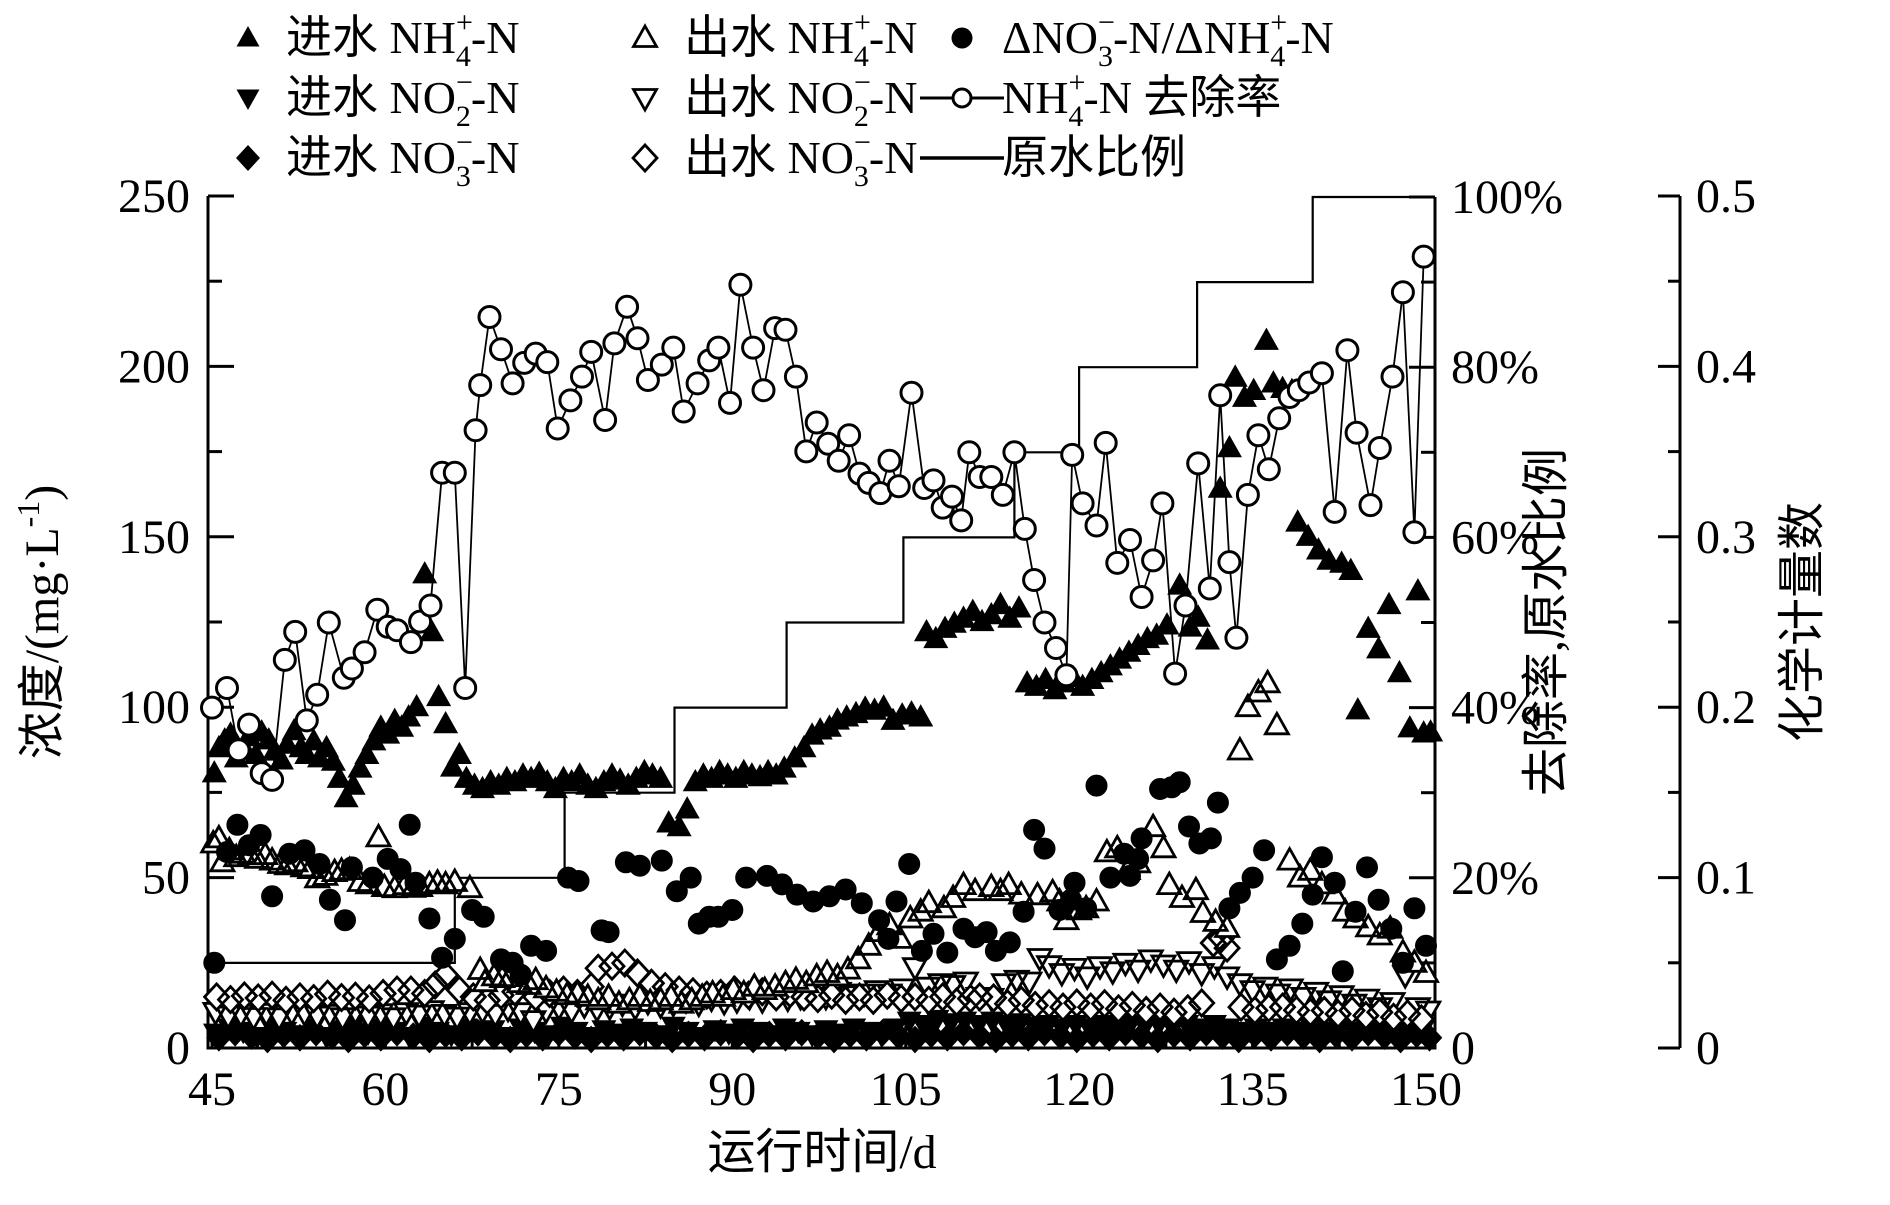 This screenshot has width=1890, height=1205. Describe the element at coordinates (774, 99) in the screenshot. I see `legend-item-4: 出水 NO−2​-N` at that location.